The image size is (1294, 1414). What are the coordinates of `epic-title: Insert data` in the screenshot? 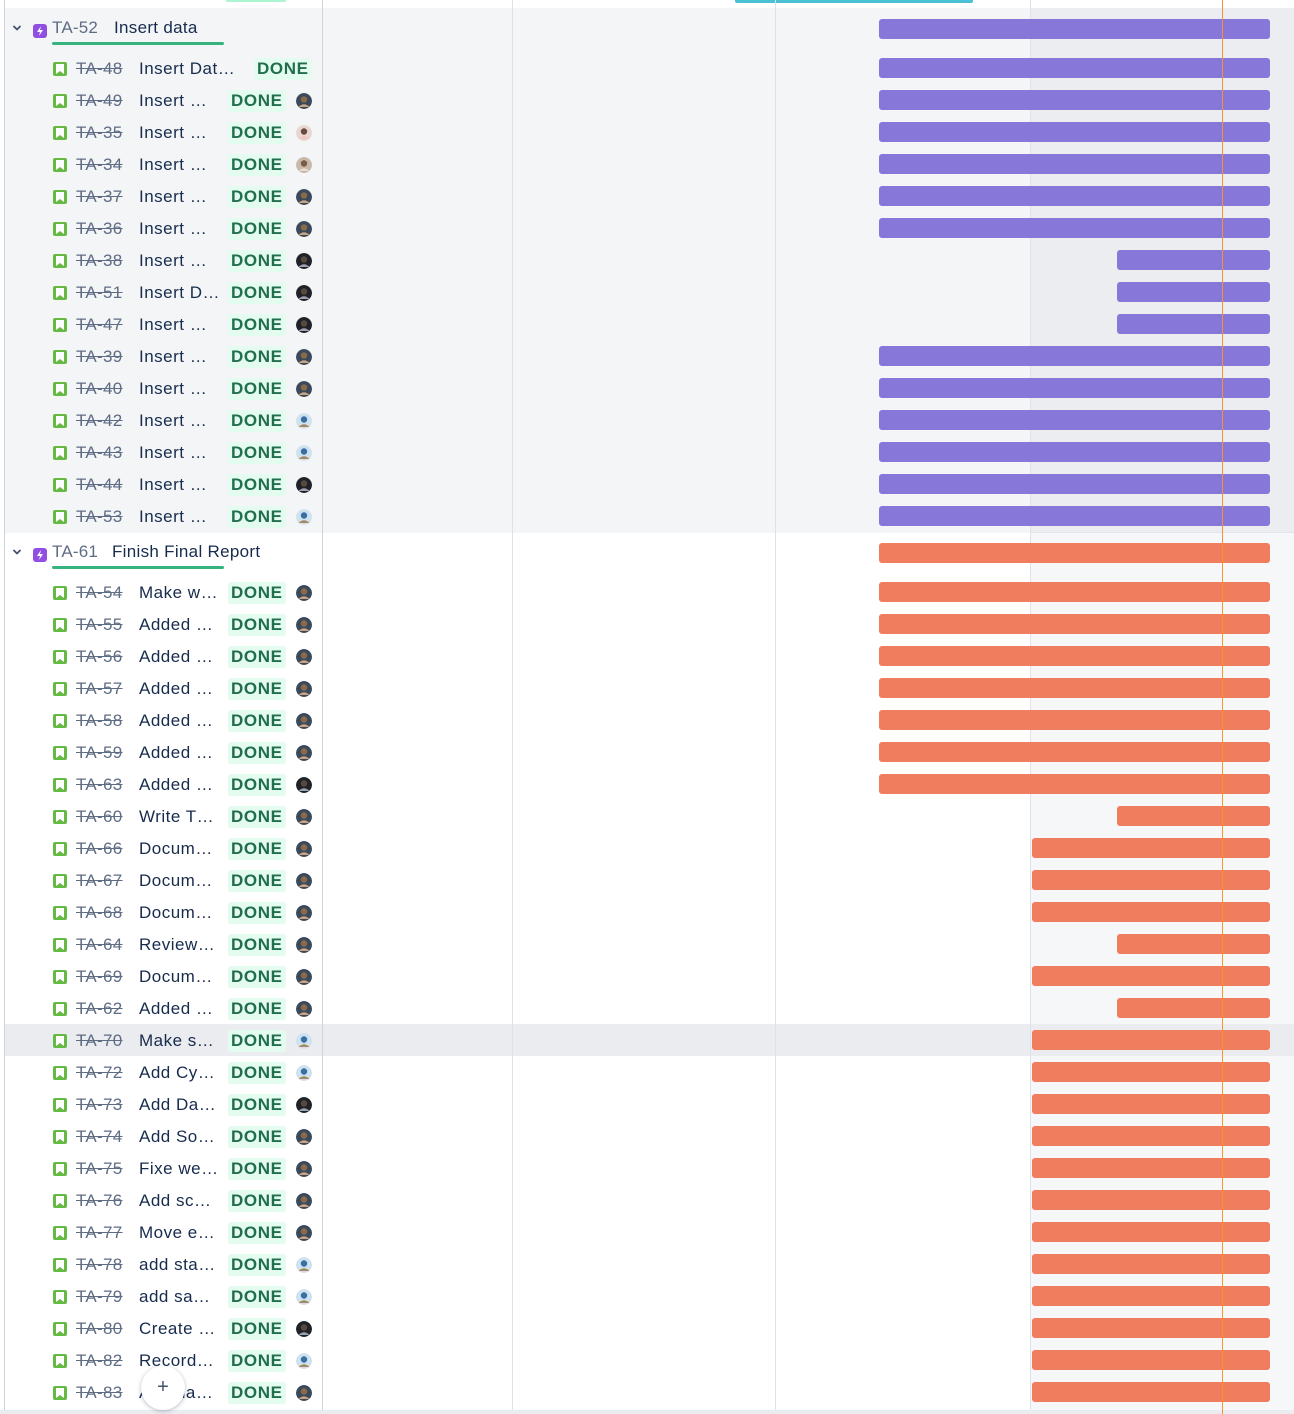 It's located at (156, 27).